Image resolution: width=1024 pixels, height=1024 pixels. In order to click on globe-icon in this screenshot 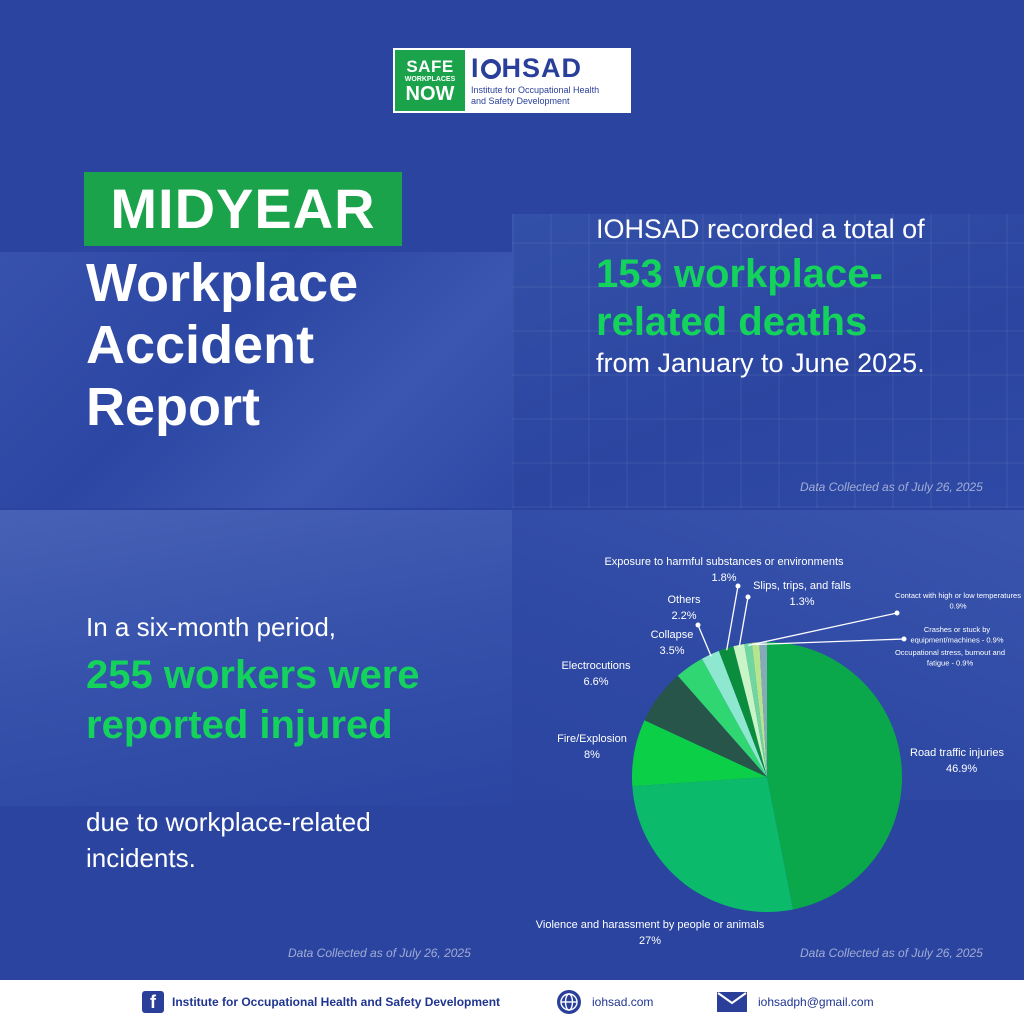, I will do `click(569, 1002)`.